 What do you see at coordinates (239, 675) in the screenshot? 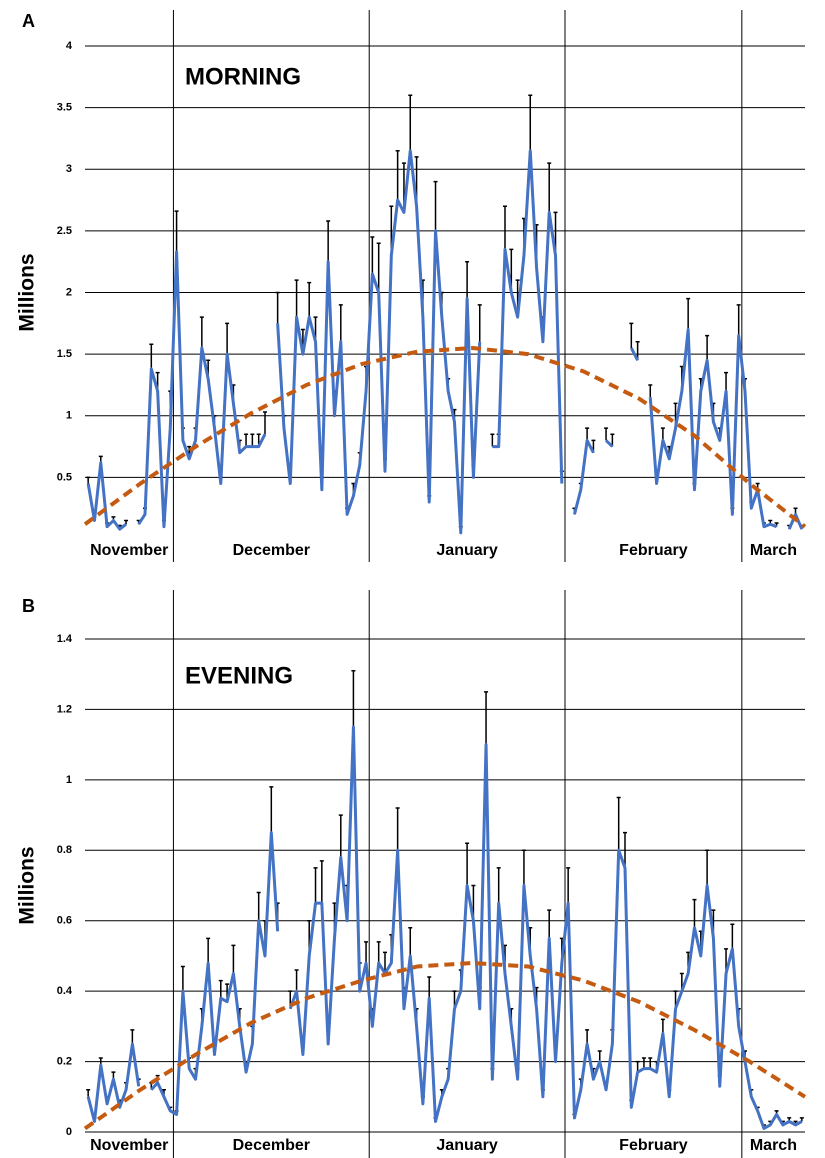
I see `panel-title: EVENING` at bounding box center [239, 675].